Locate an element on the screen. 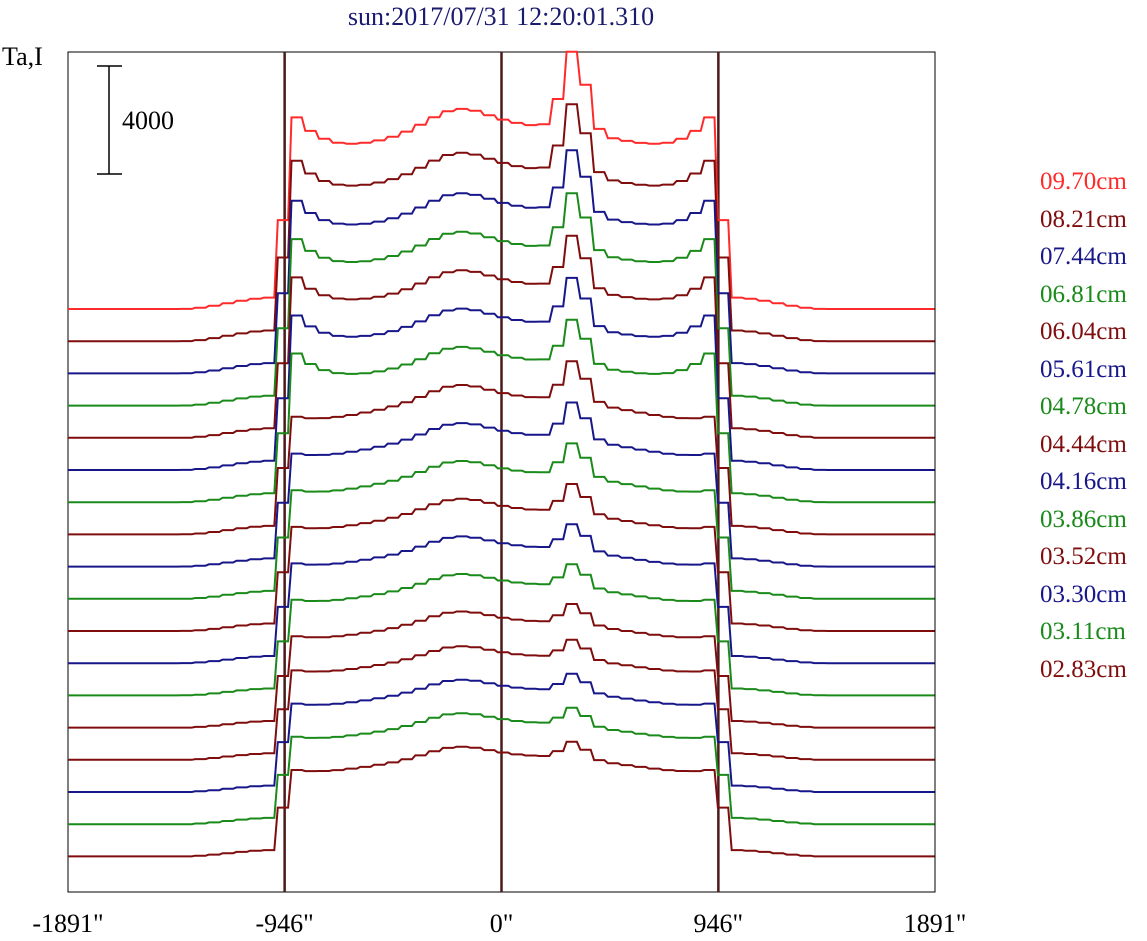  series-line-03.30cm is located at coordinates (501, 594).